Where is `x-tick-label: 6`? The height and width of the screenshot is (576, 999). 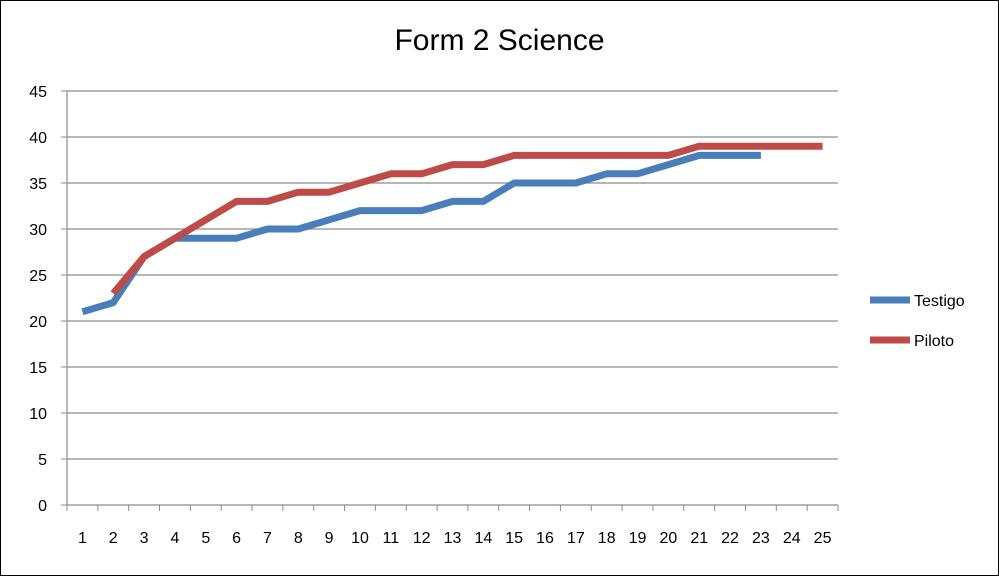
x-tick-label: 6 is located at coordinates (236, 538).